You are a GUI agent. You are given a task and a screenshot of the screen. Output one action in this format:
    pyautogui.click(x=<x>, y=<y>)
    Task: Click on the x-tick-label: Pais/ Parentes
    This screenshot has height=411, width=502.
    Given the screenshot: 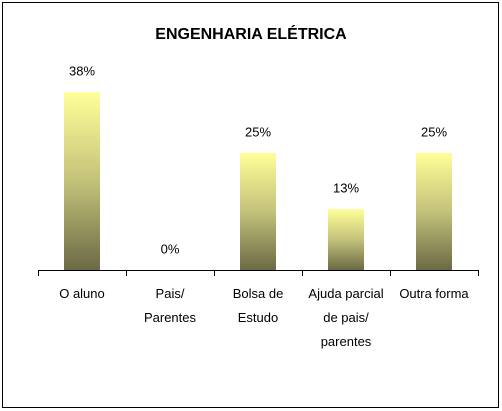 What is the action you would take?
    pyautogui.click(x=170, y=305)
    